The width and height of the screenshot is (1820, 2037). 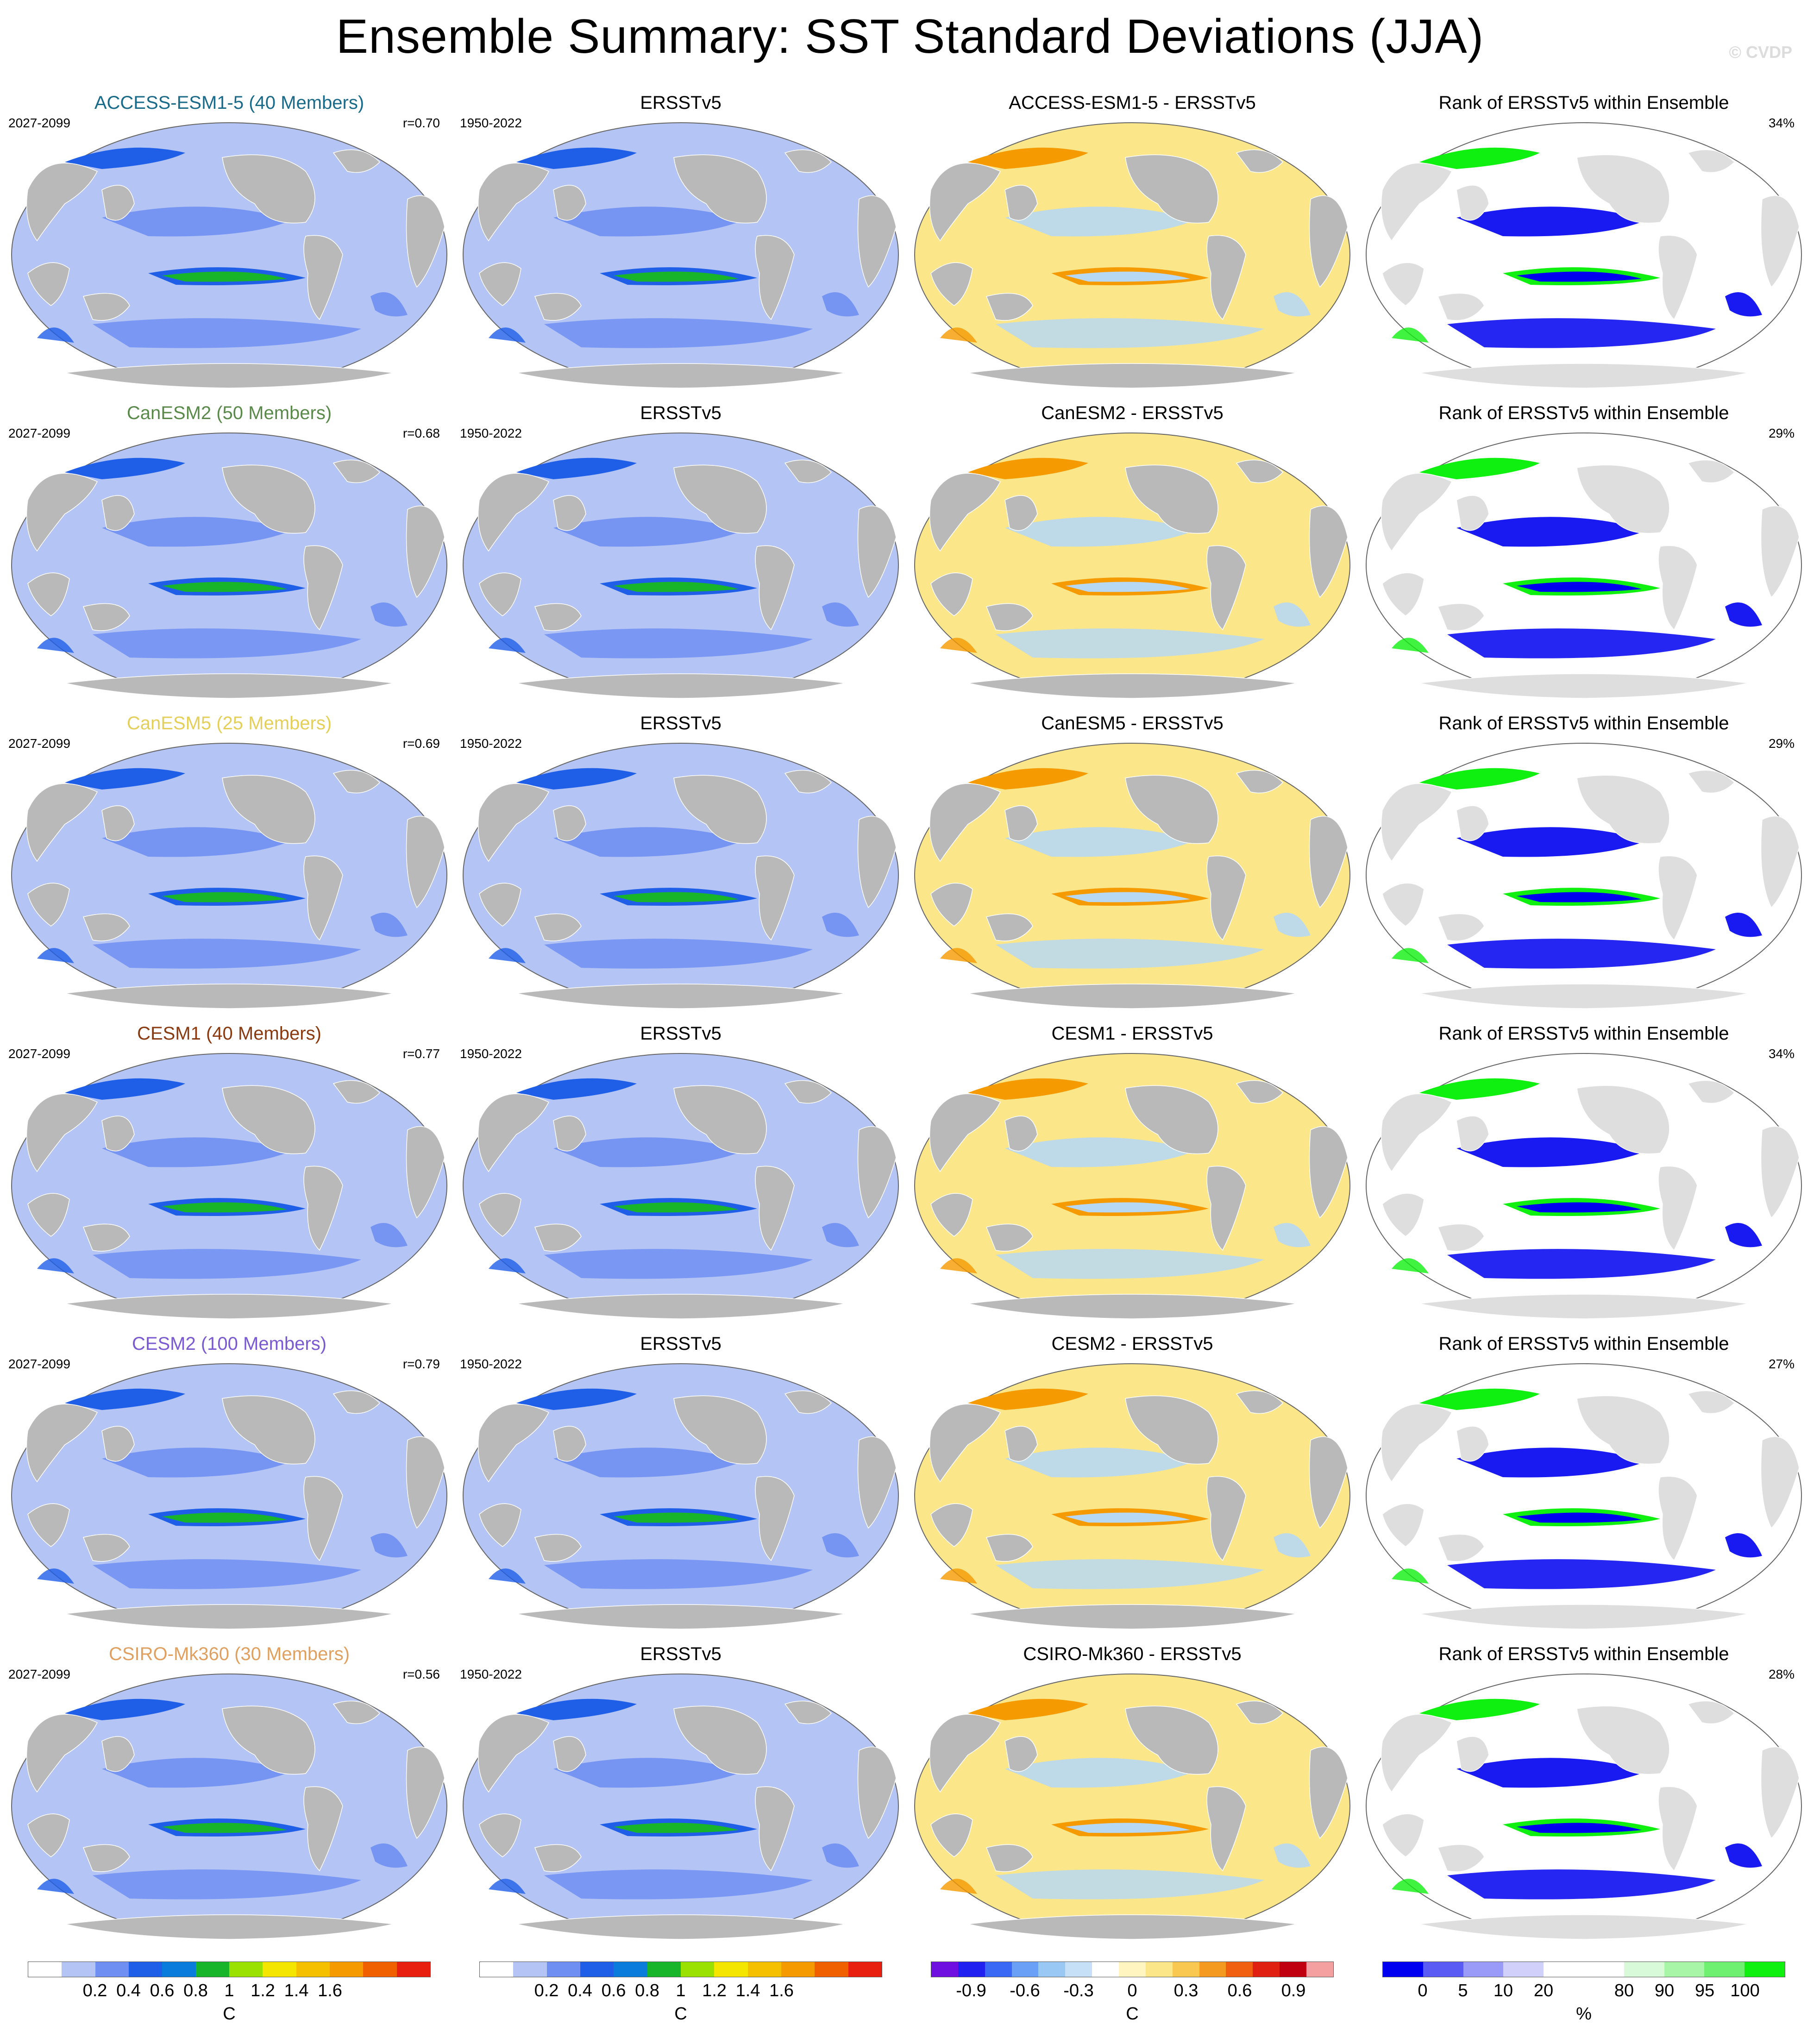 I want to click on colorbar-tick-label: 1.4, so click(x=296, y=1990).